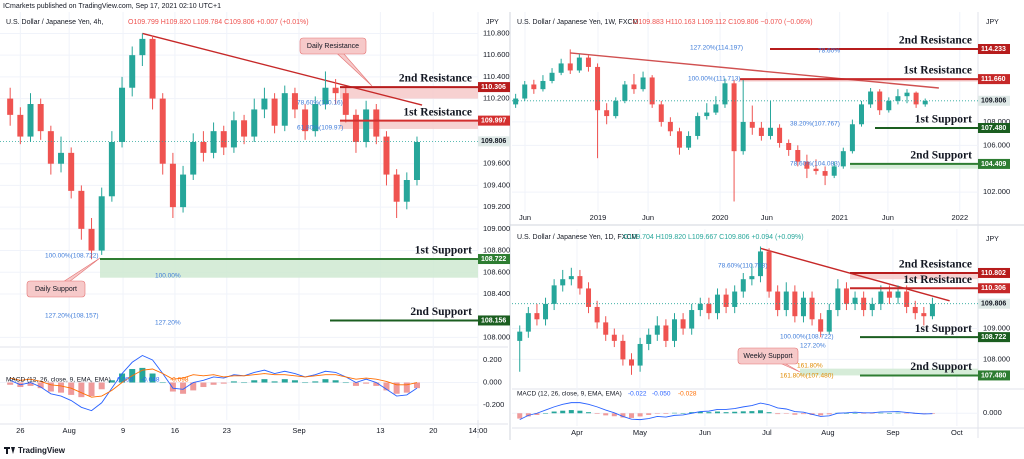 This screenshot has height=459, width=1024. Describe the element at coordinates (492, 359) in the screenshot. I see `macd-tick-label: 0.200` at that location.